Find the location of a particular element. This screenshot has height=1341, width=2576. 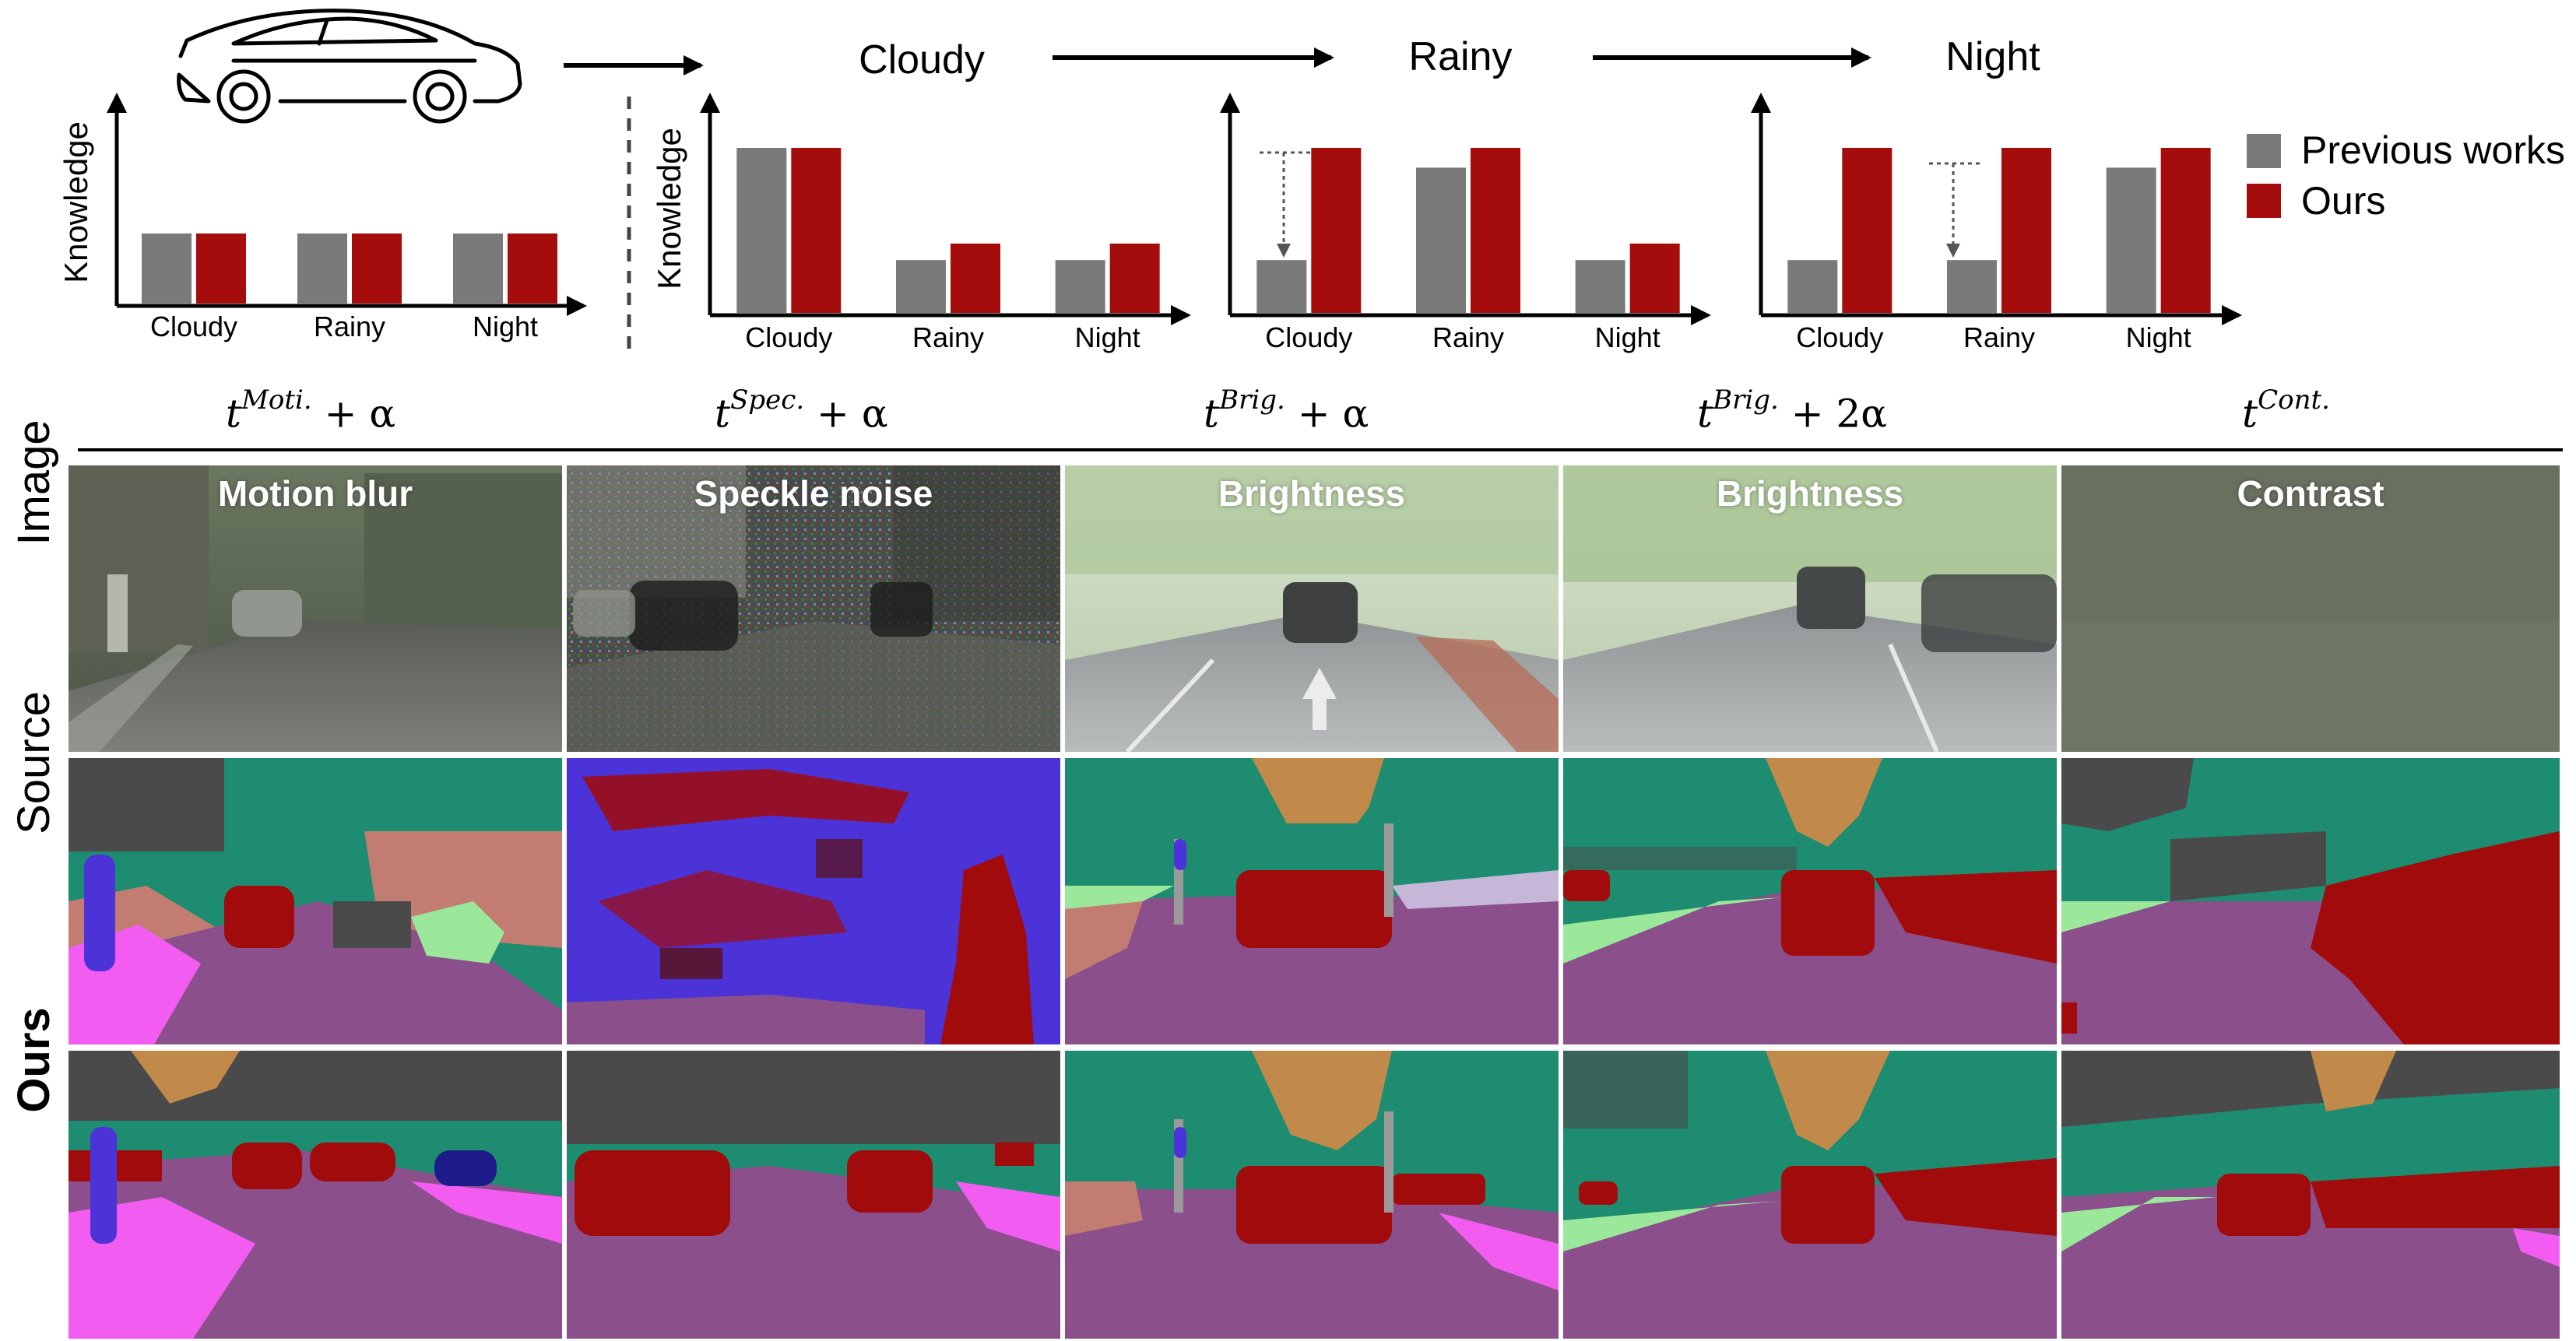

source-seg-contrast is located at coordinates (2311, 901).